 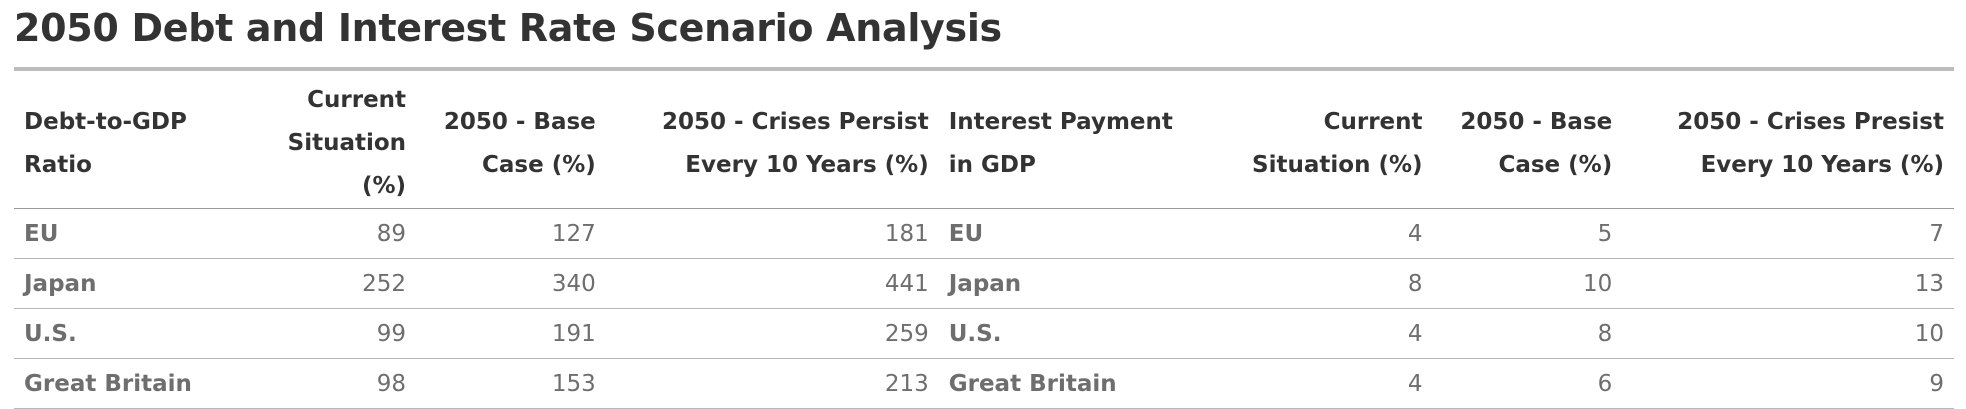 I want to click on table-cell: 5, so click(x=1527, y=233).